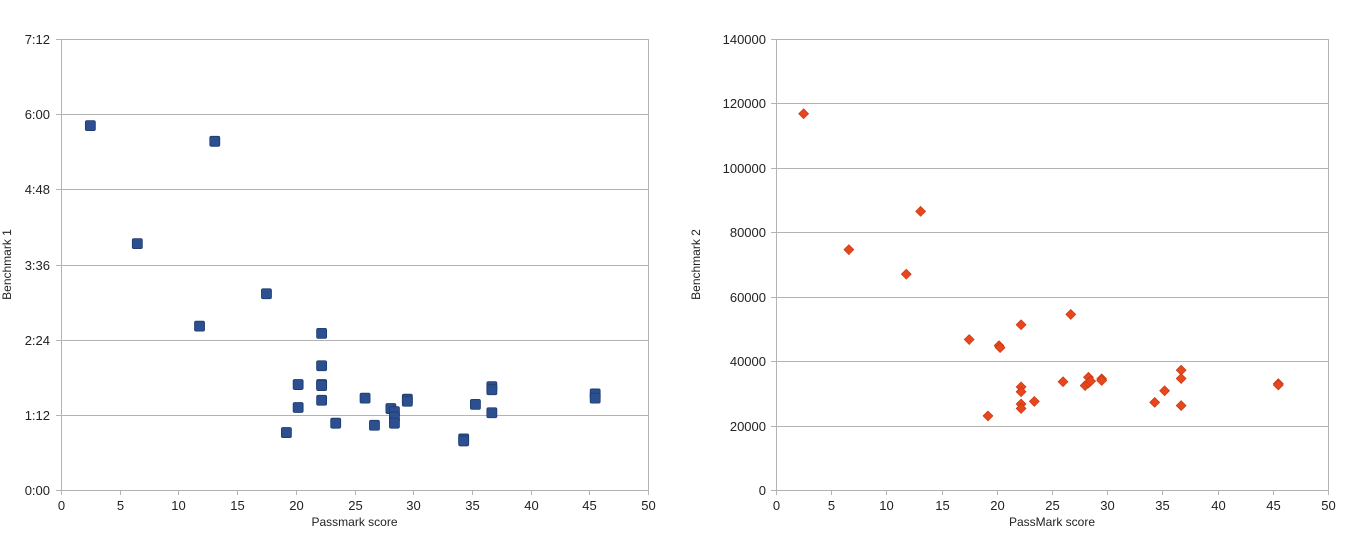  What do you see at coordinates (696, 264) in the screenshot?
I see `y-axis-title: Benchmark 2` at bounding box center [696, 264].